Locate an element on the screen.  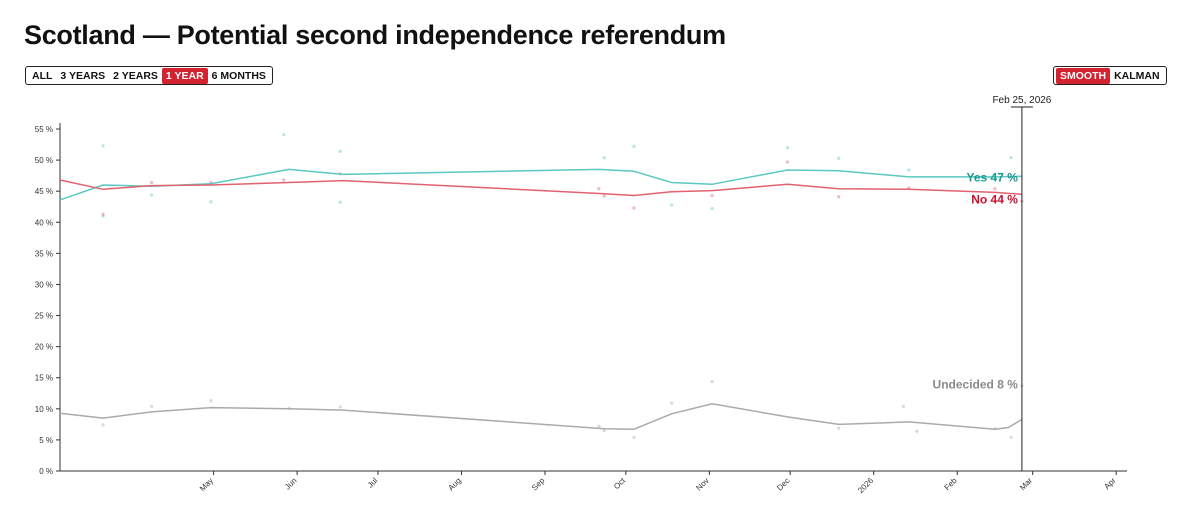
x-tick-label: Oct is located at coordinates (620, 484).